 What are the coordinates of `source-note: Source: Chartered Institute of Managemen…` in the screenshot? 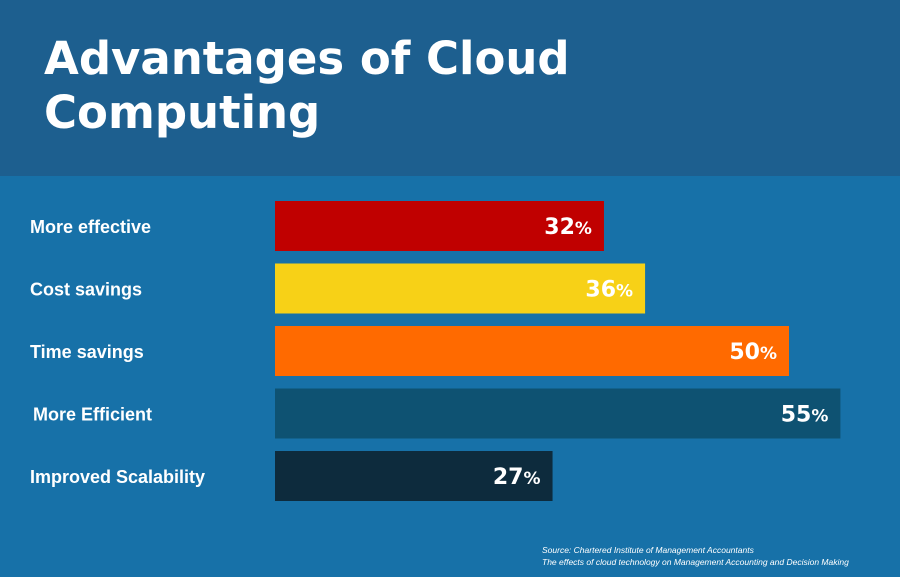 It's located at (695, 556).